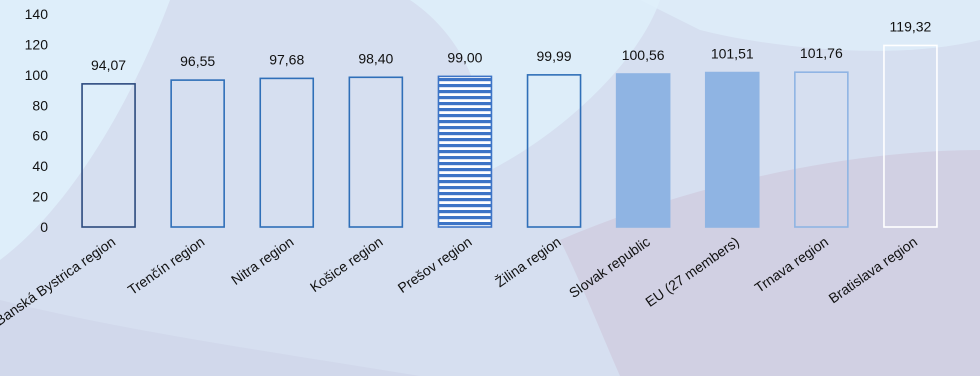 The width and height of the screenshot is (980, 376). What do you see at coordinates (197, 61) in the screenshot?
I see `data-label: 96,55` at bounding box center [197, 61].